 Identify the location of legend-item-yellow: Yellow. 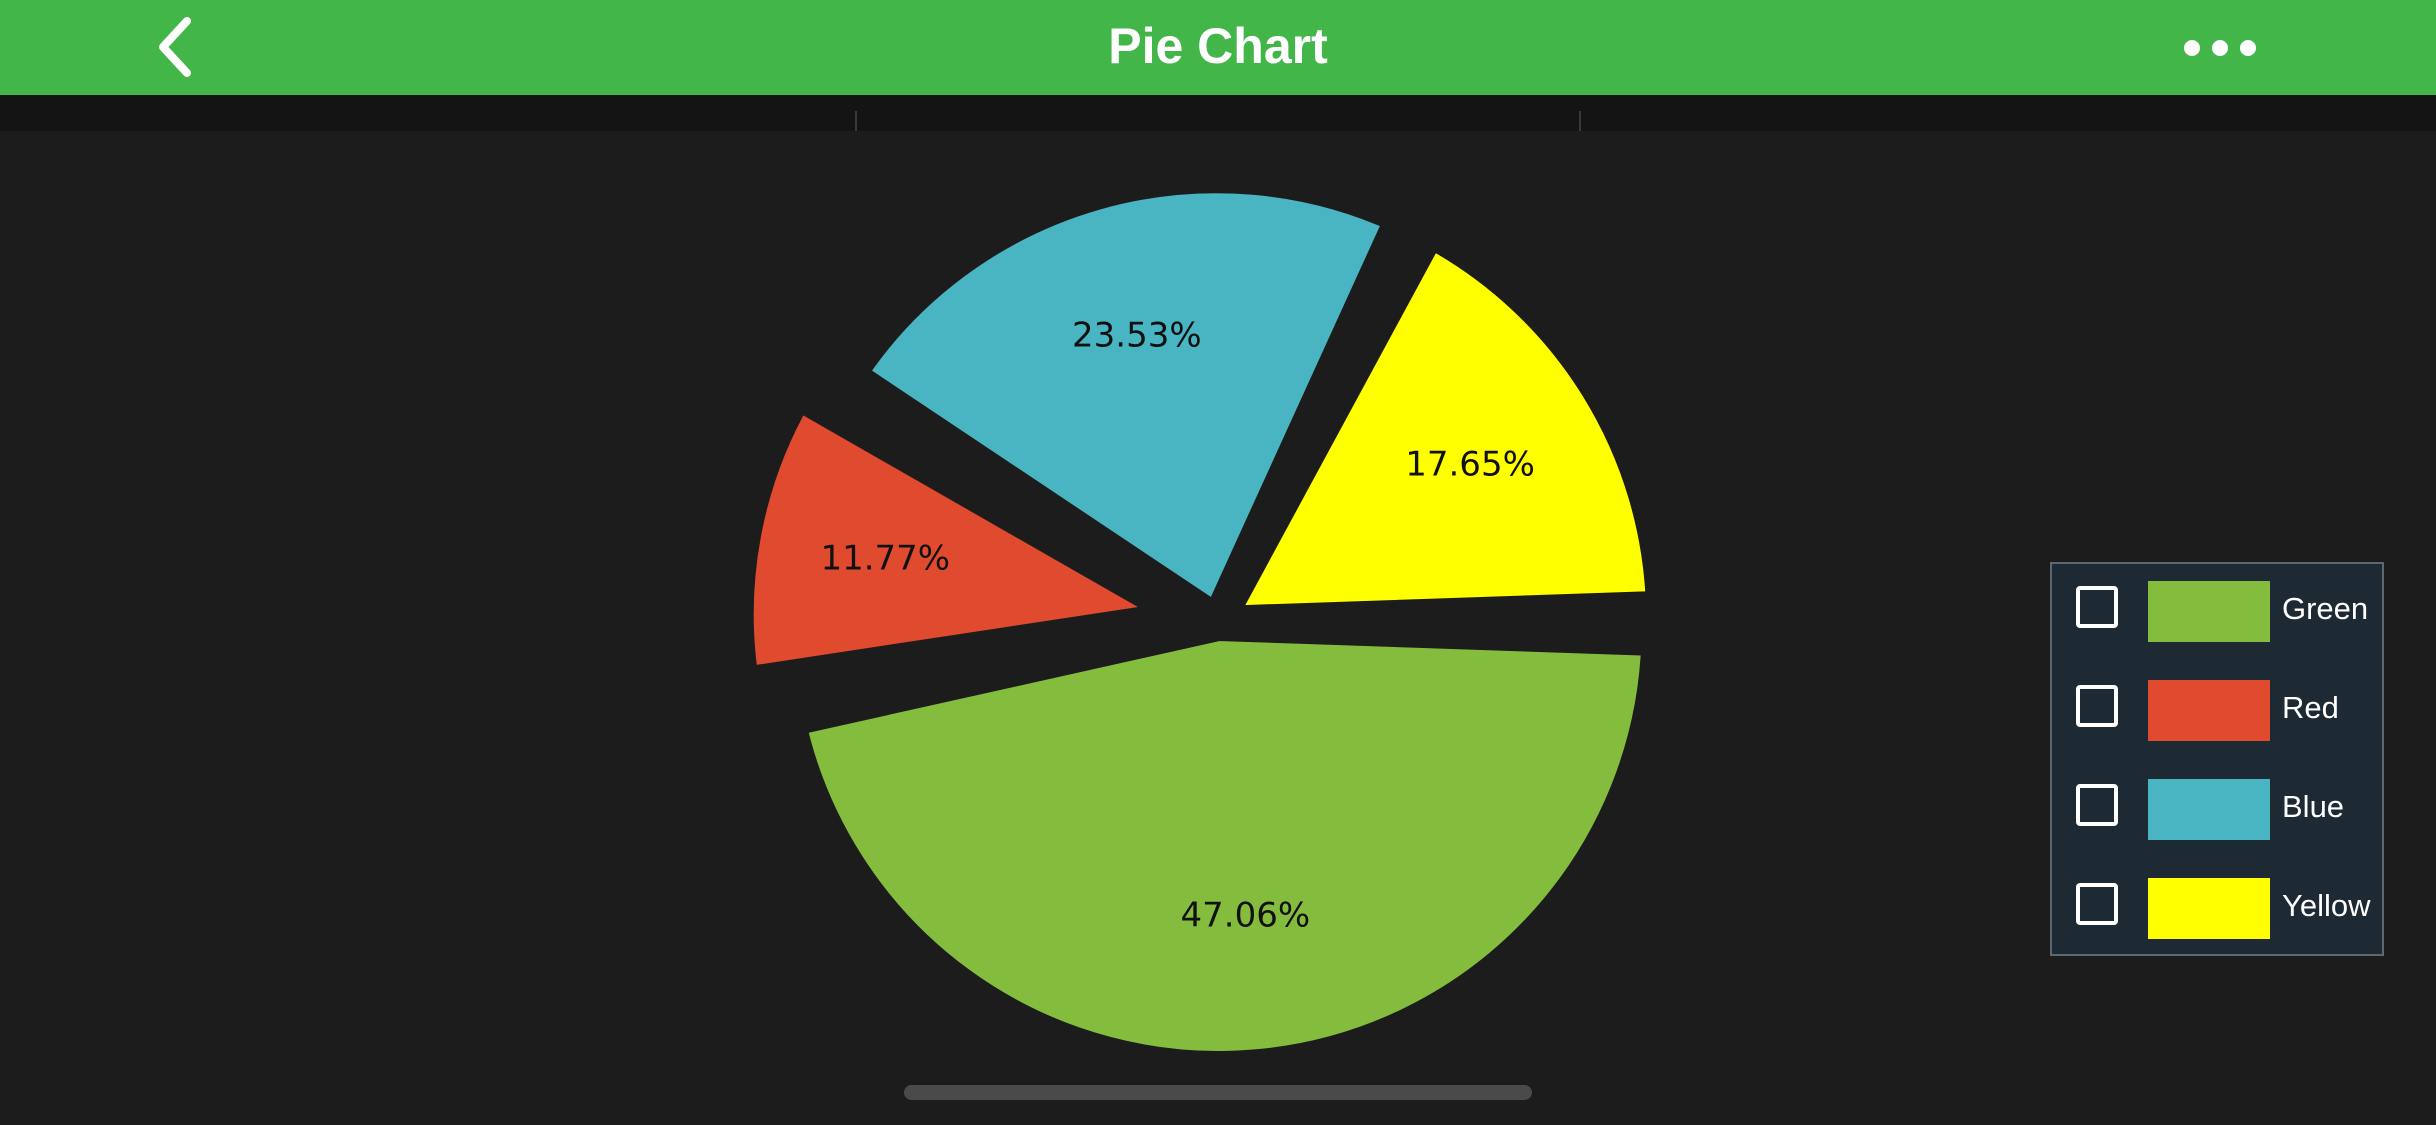
(2219, 910).